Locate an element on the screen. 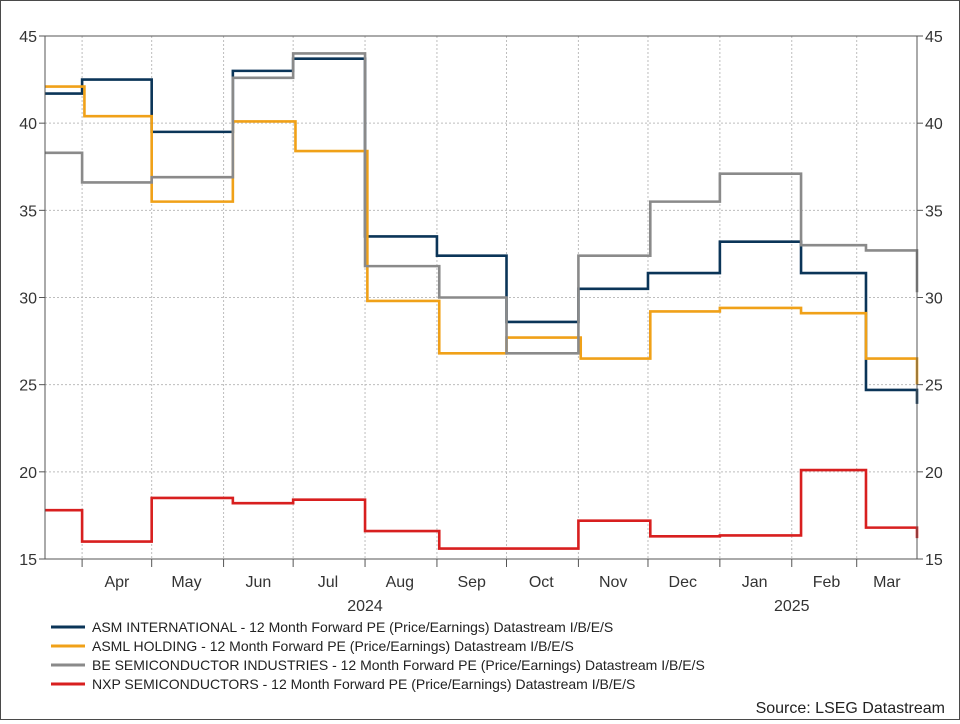 The width and height of the screenshot is (960, 724). y-tick-label-right: 35 is located at coordinates (934, 211).